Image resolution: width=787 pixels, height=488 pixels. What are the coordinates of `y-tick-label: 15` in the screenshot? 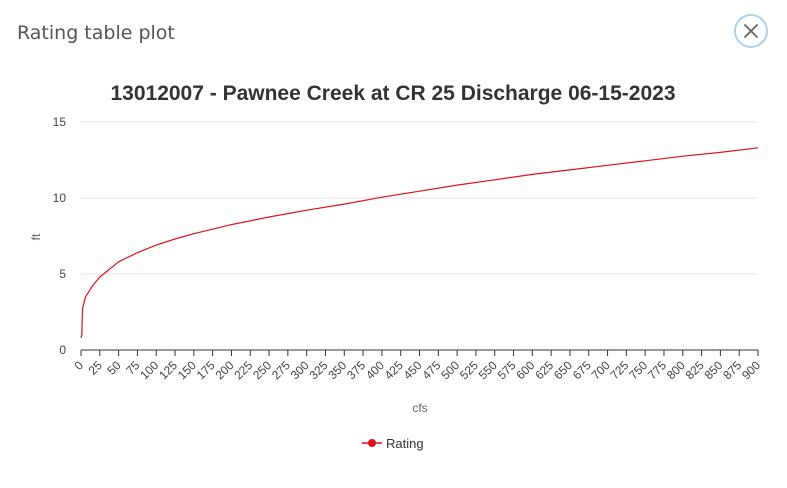 It's located at (60, 122).